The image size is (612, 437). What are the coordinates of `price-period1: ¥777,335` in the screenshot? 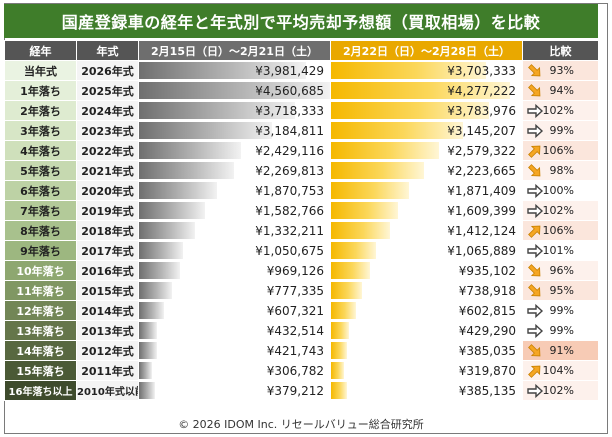 It's located at (234, 290).